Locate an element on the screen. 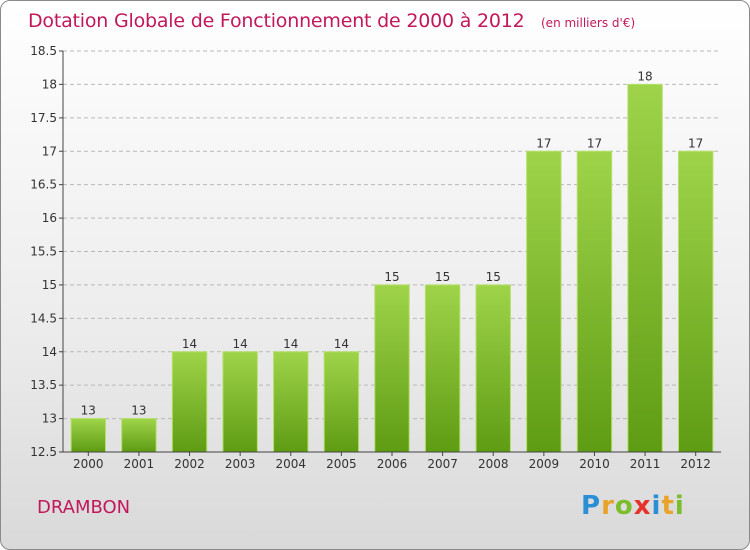 This screenshot has height=550, width=750. y-tick-label: 14.5 is located at coordinates (43, 318).